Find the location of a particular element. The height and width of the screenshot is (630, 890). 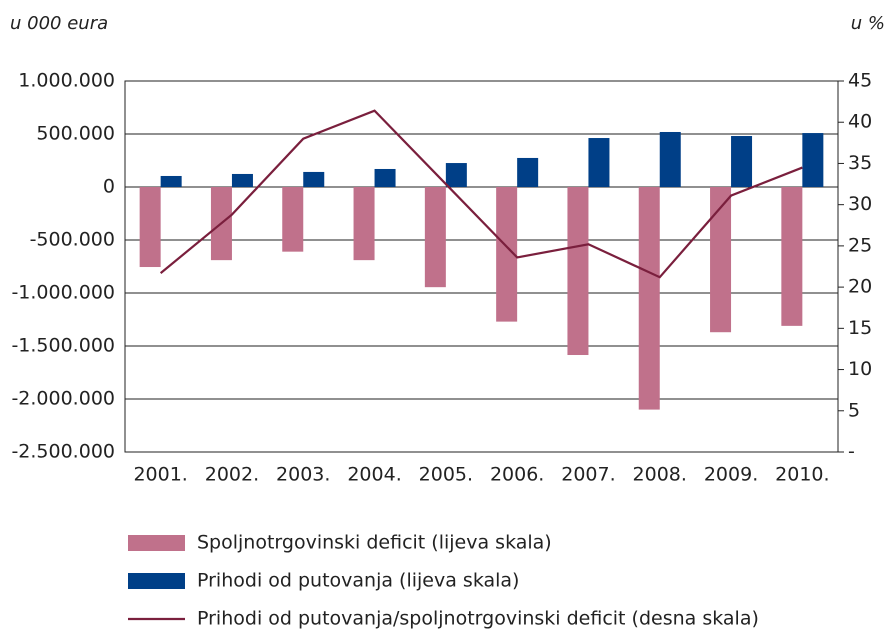

y2-tick-label: - is located at coordinates (851, 452).